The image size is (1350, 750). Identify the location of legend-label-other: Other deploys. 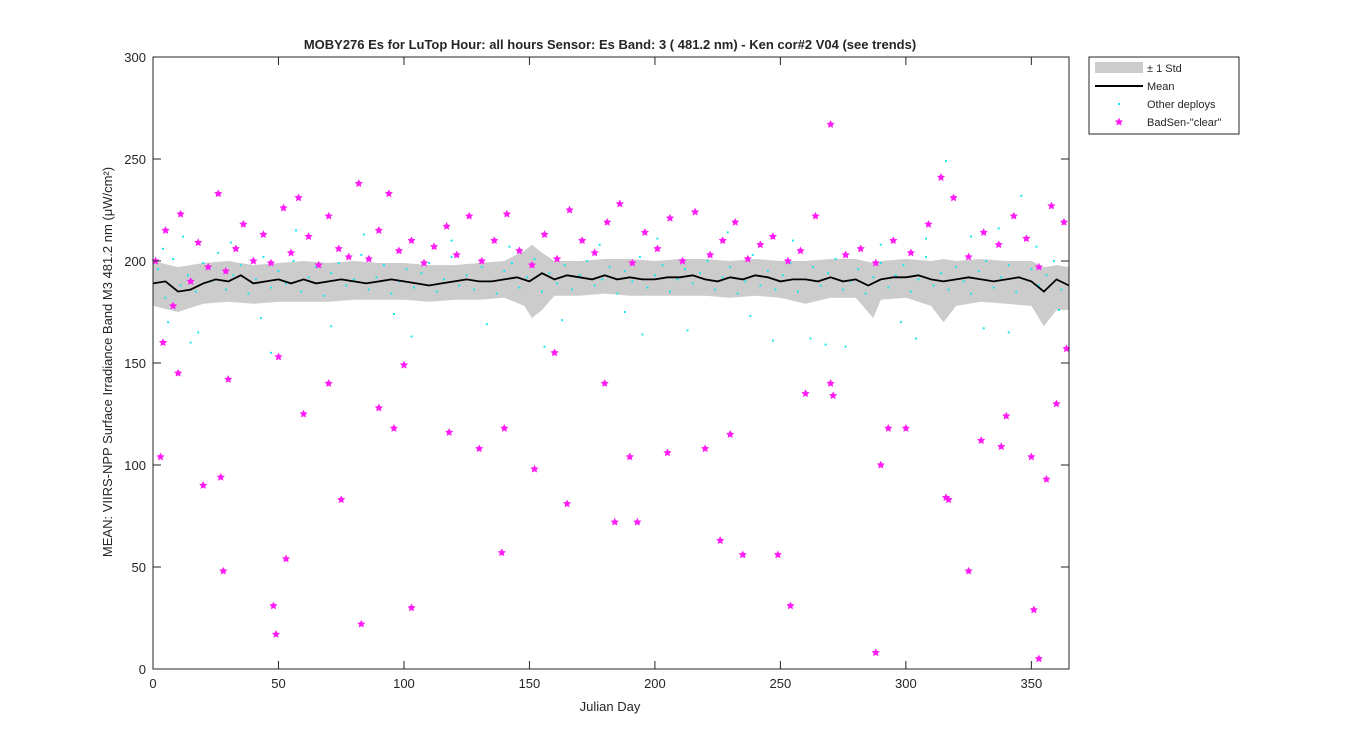
(1181, 105).